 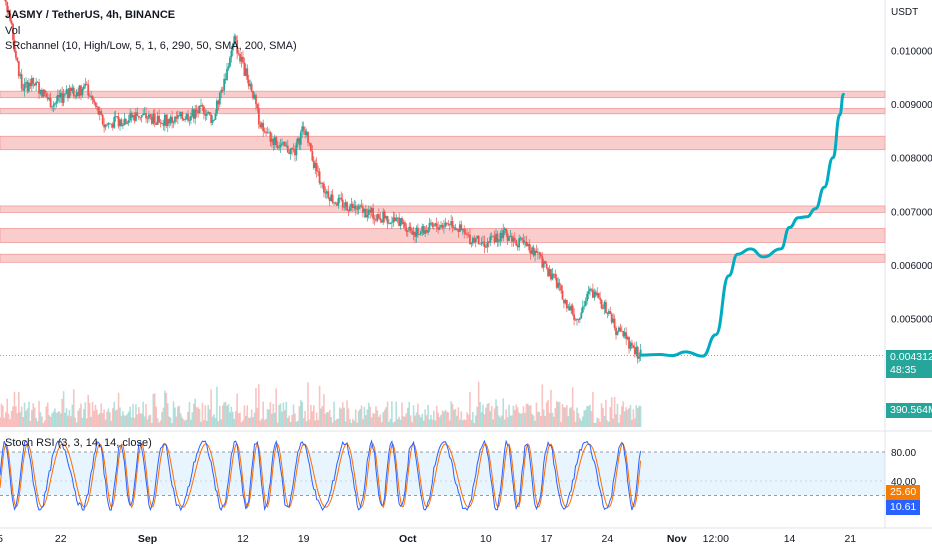 I want to click on stoch-band, so click(x=442, y=474).